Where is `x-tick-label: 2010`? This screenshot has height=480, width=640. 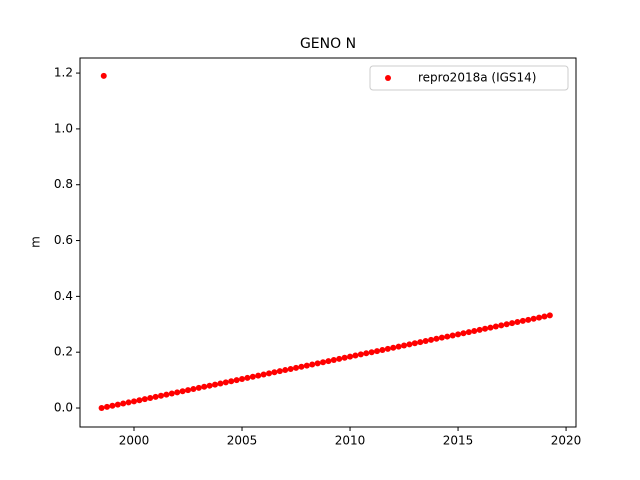 x-tick-label: 2010 is located at coordinates (350, 441).